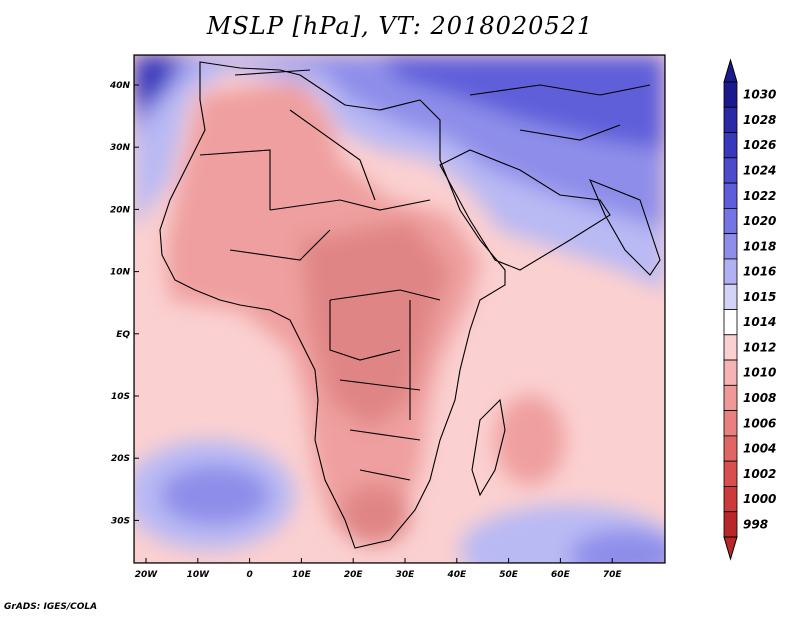  Describe the element at coordinates (400, 26) in the screenshot. I see `map-title: MSLP [hPa], VT: 2018020521` at that location.